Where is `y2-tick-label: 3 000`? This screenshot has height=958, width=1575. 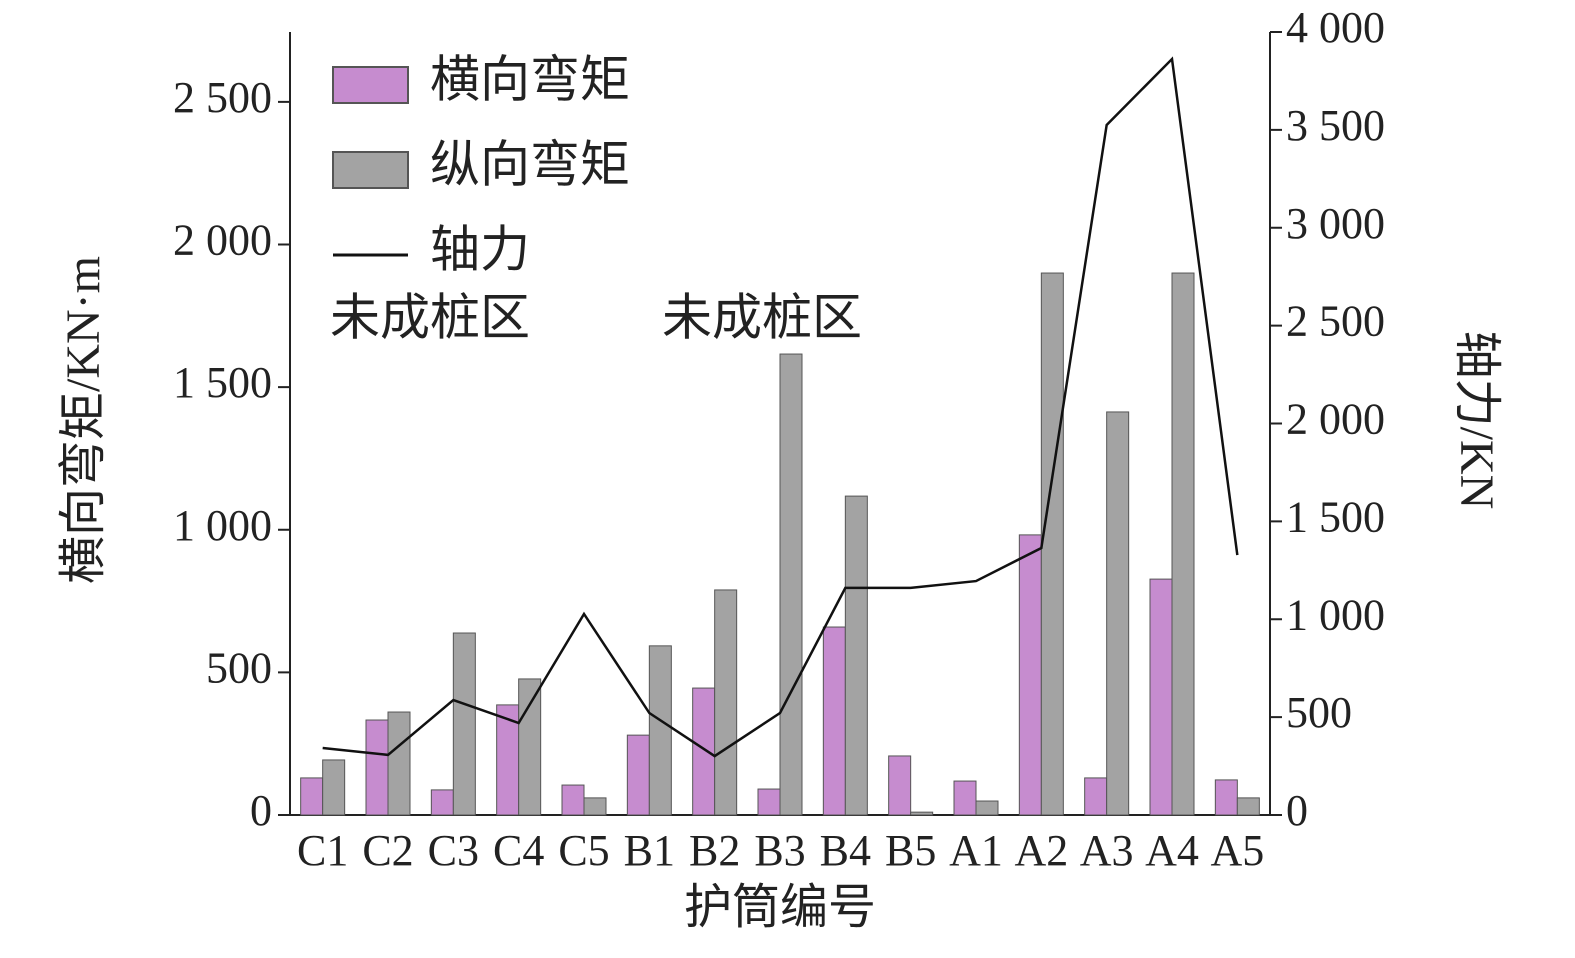 y2-tick-label: 3 000 is located at coordinates (1335, 223).